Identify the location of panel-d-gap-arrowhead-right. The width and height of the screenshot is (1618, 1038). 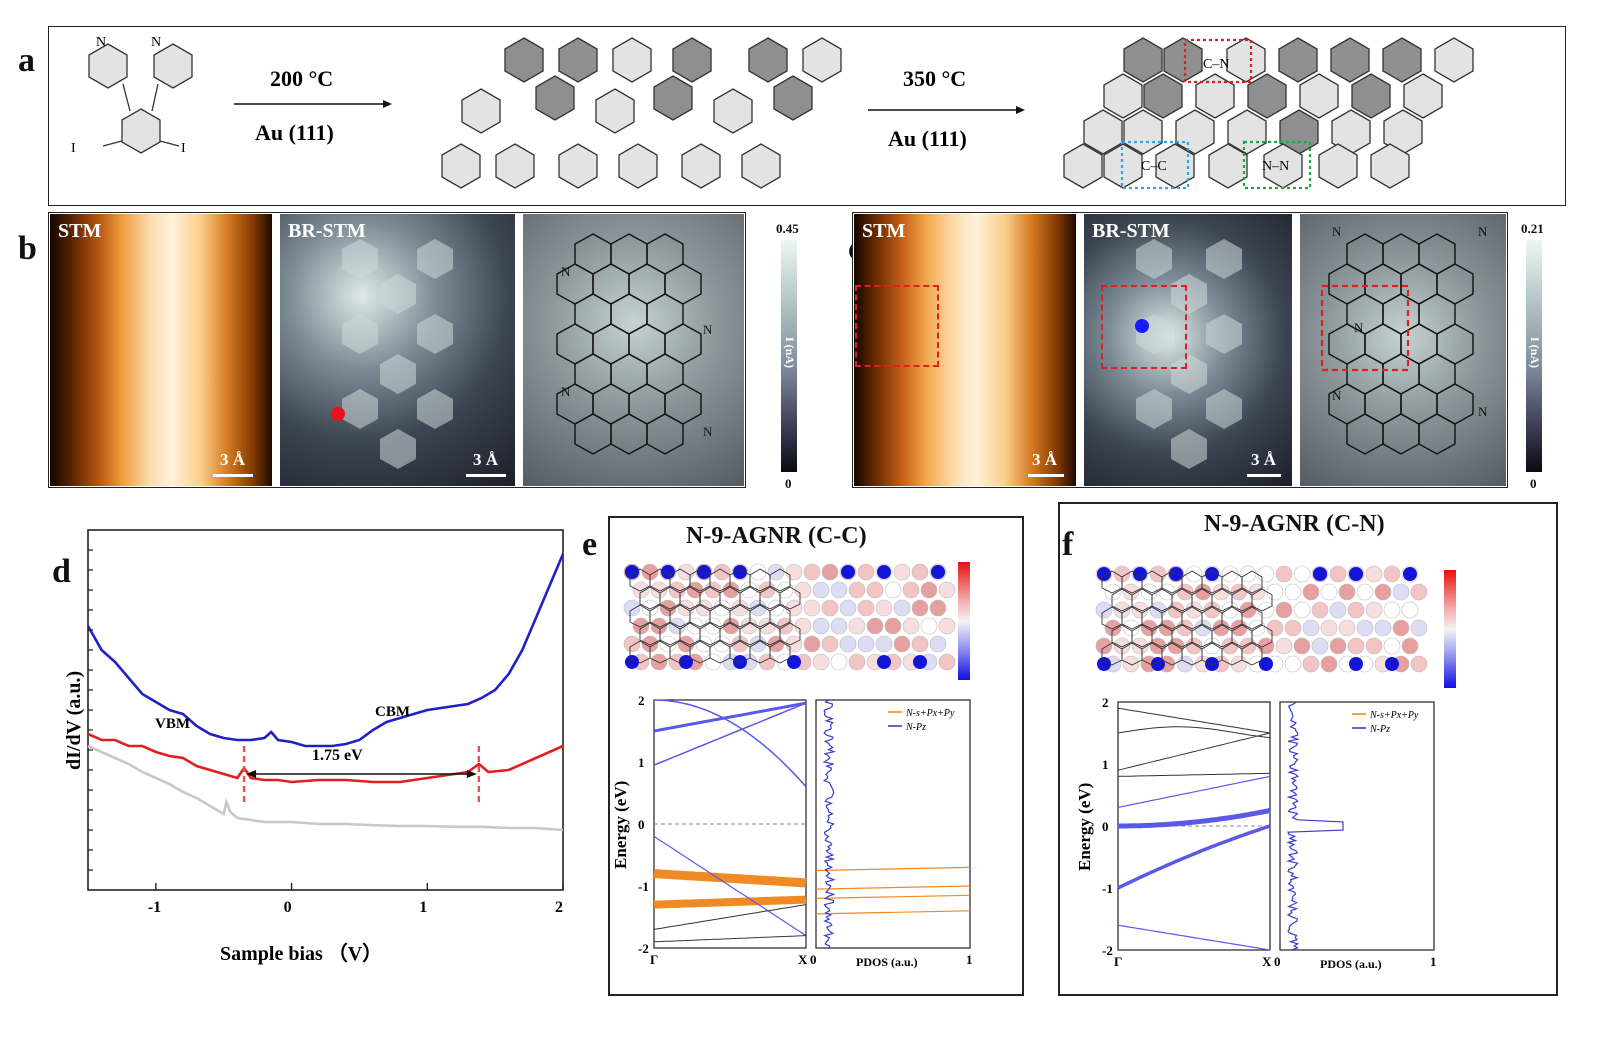
(471, 774).